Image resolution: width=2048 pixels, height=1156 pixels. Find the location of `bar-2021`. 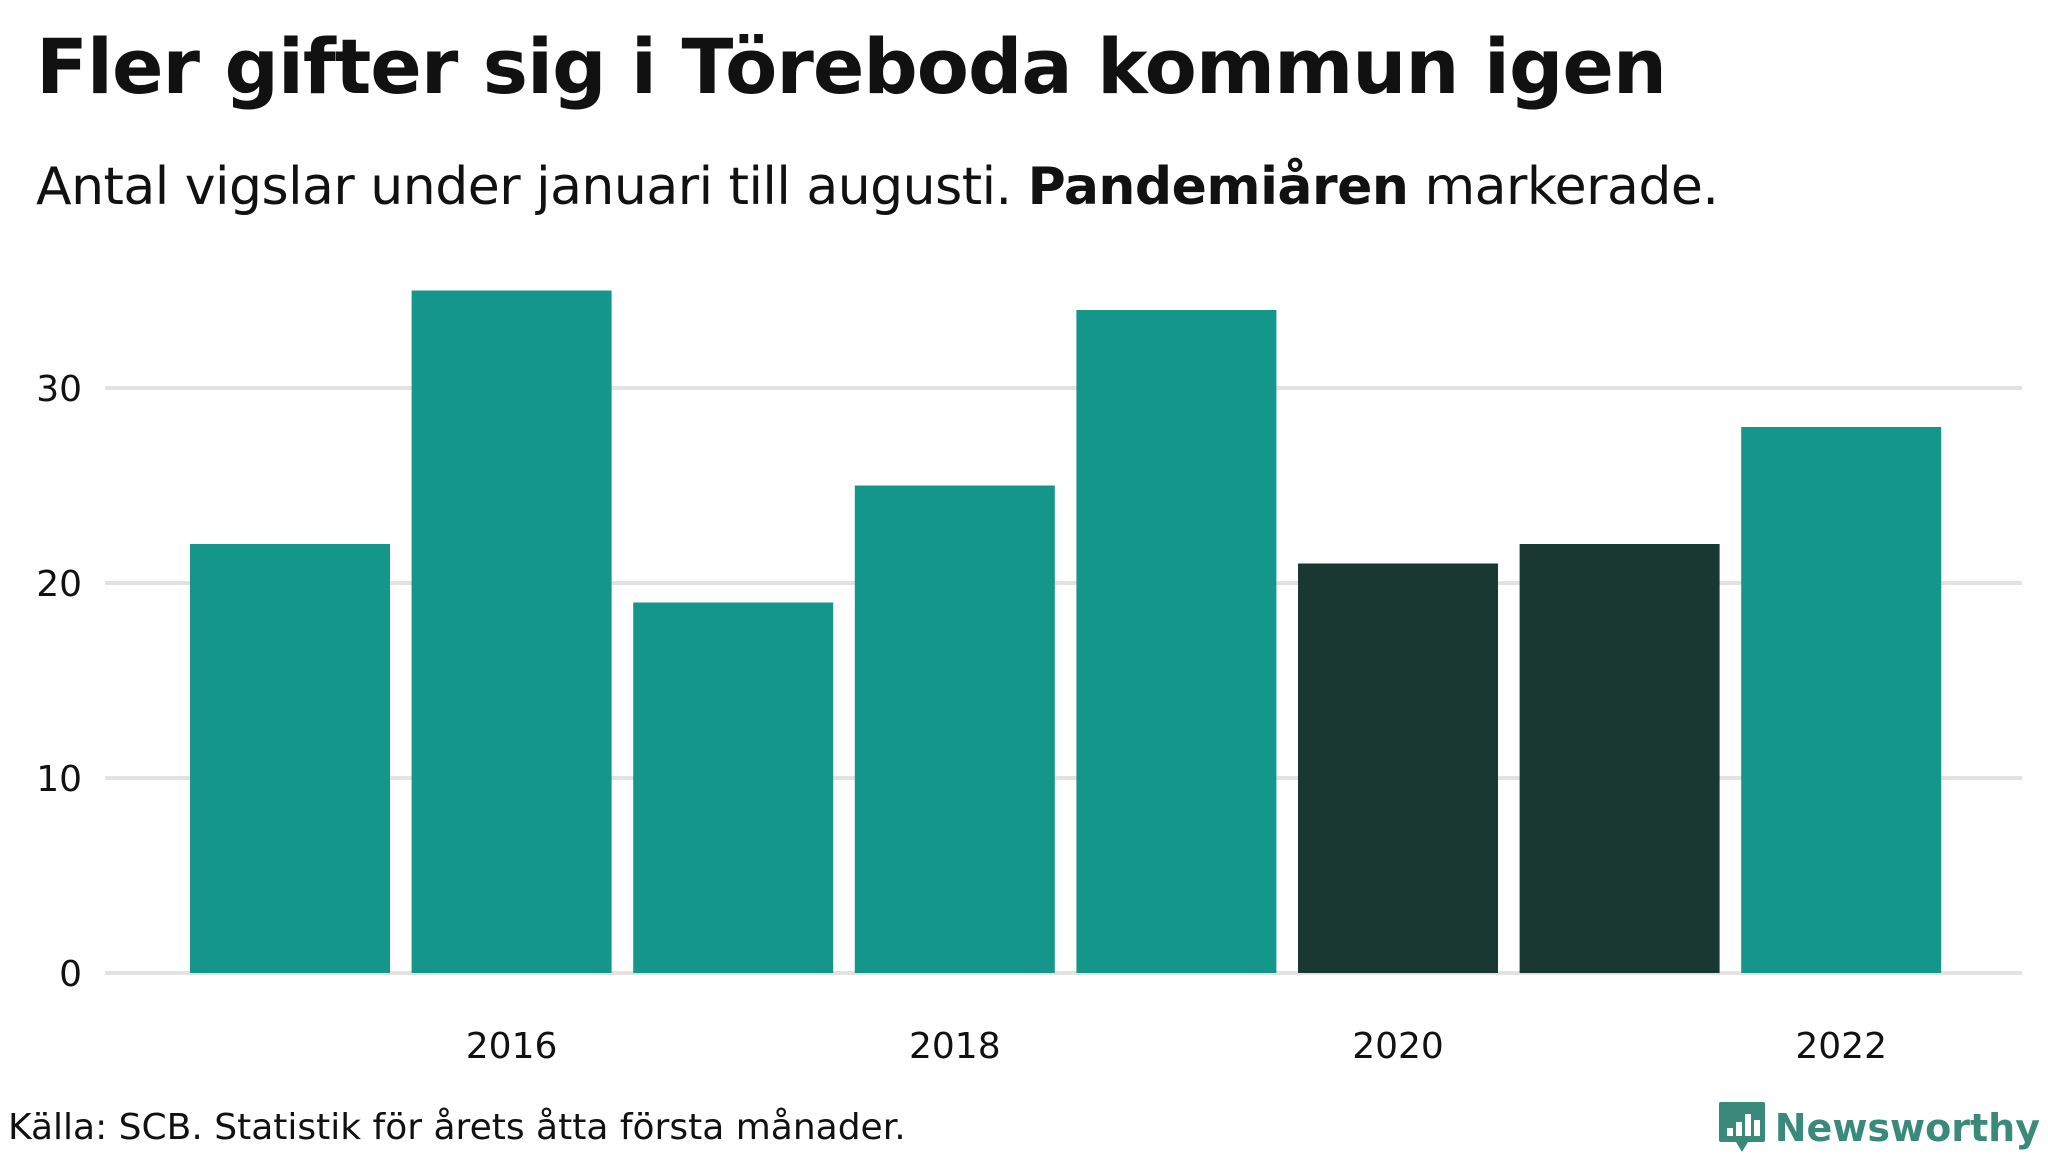

bar-2021 is located at coordinates (1619, 758).